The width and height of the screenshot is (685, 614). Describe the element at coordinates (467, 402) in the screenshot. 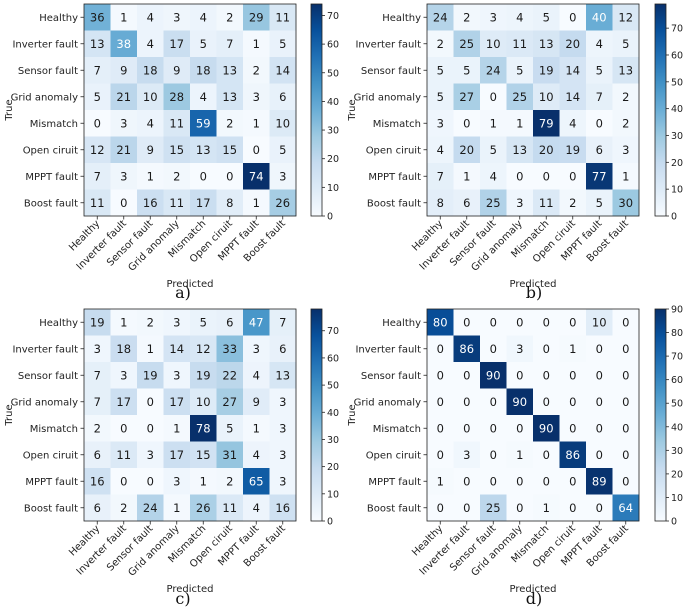

I see `cell-r3-c1` at that location.